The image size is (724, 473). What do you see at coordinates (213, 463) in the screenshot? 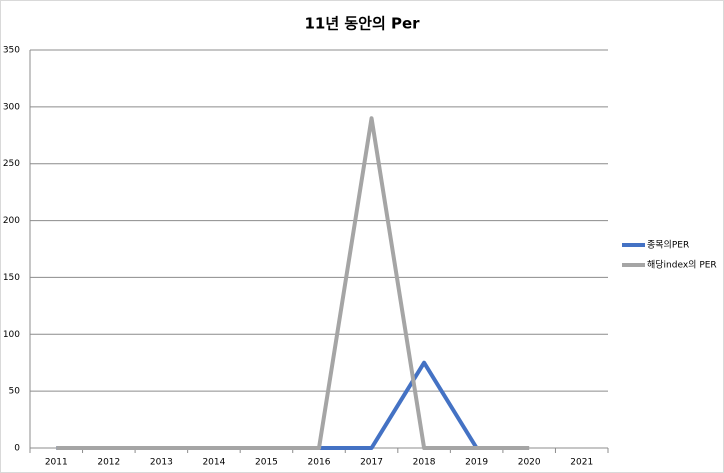
I see `x-tick-label: 2014` at bounding box center [213, 463].